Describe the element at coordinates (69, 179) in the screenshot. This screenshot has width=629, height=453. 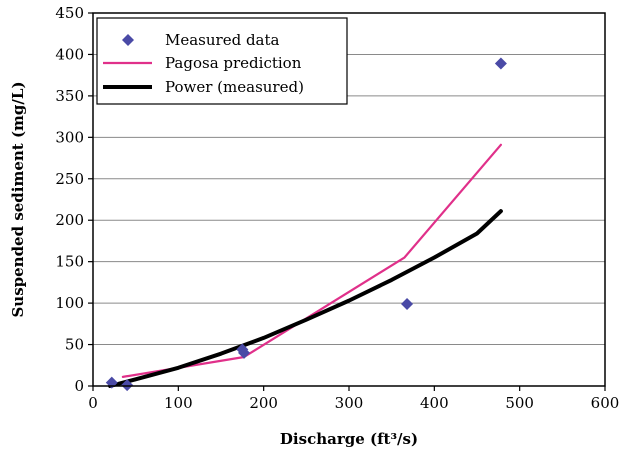
I see `y-tick-label-5: 250` at that location.